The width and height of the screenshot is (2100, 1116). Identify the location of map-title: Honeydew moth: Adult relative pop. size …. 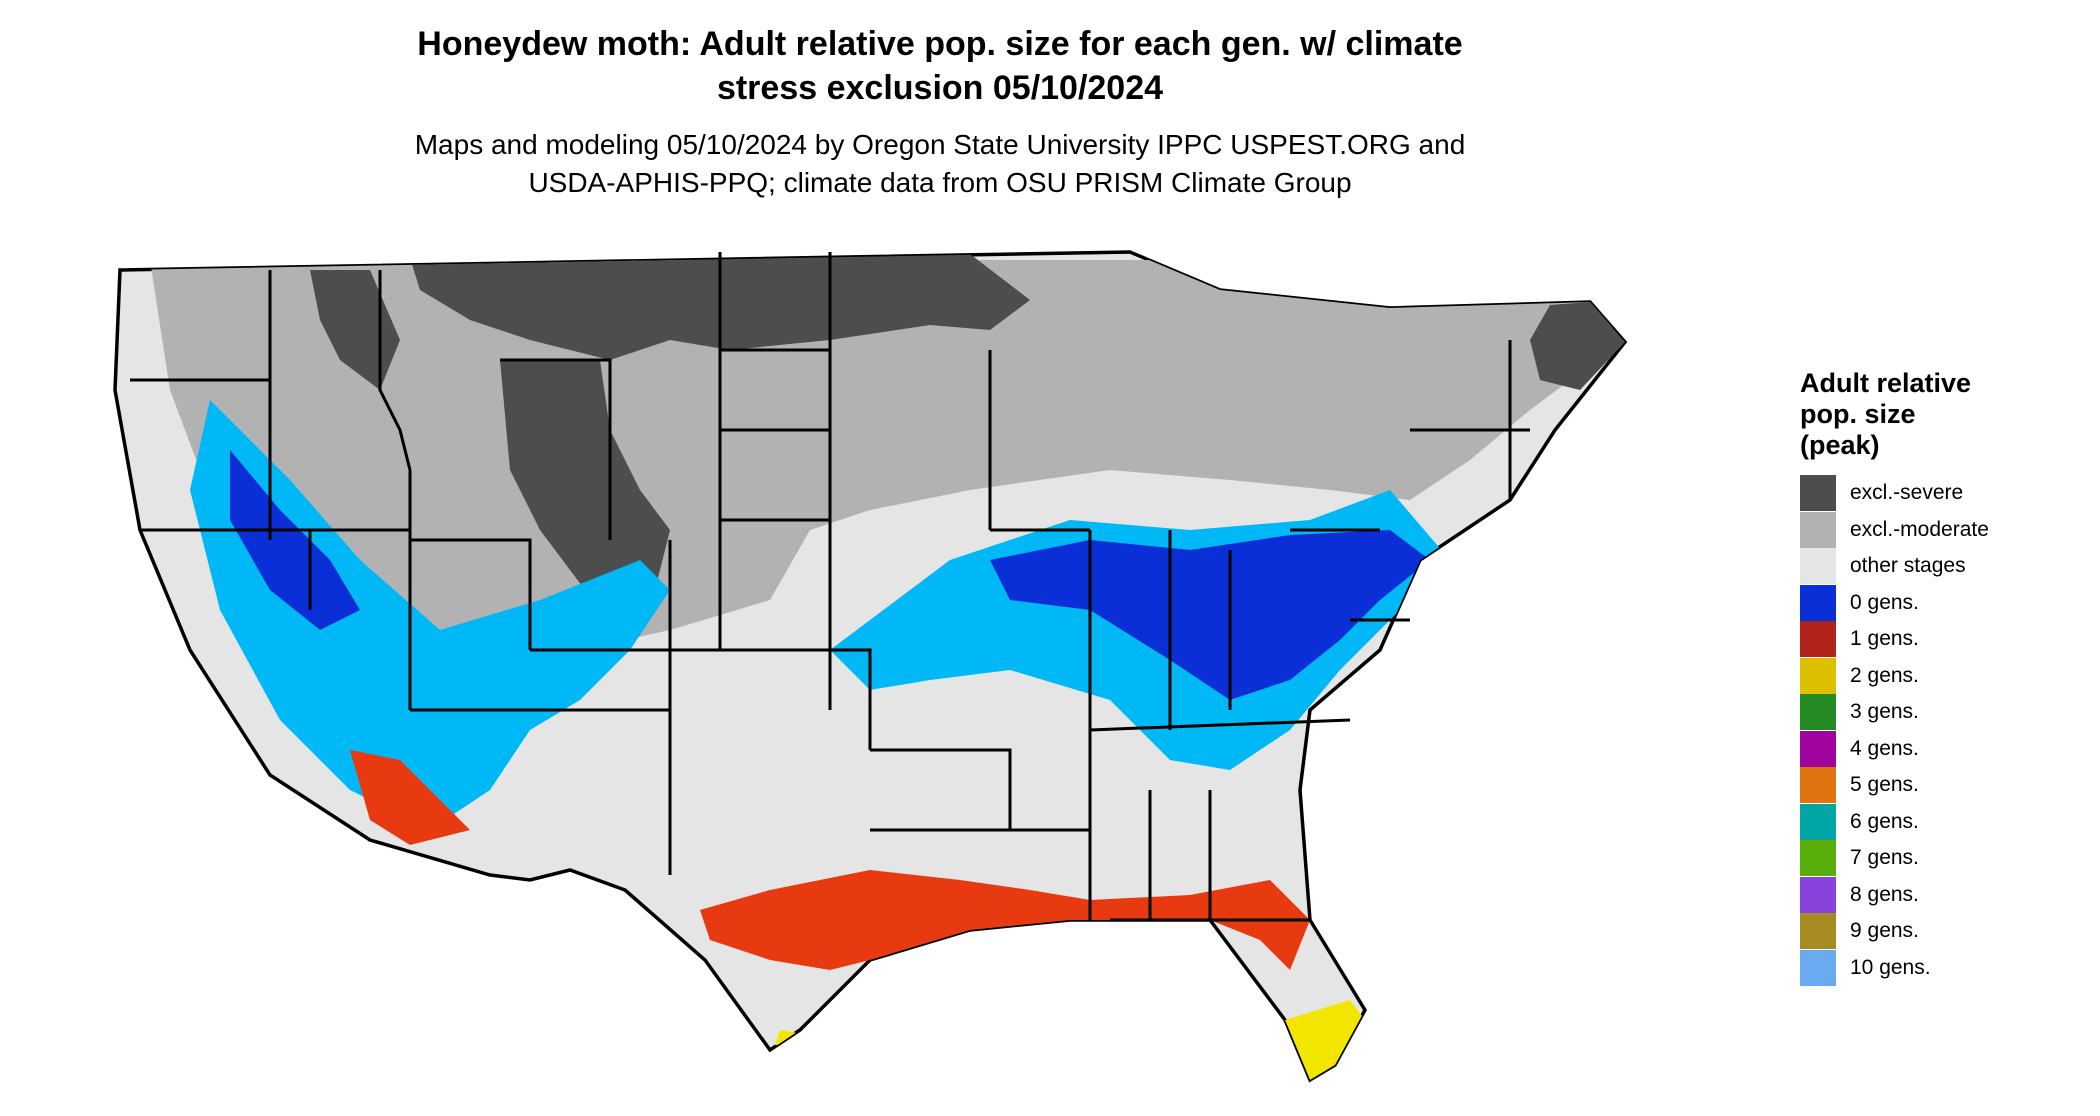
(940, 66).